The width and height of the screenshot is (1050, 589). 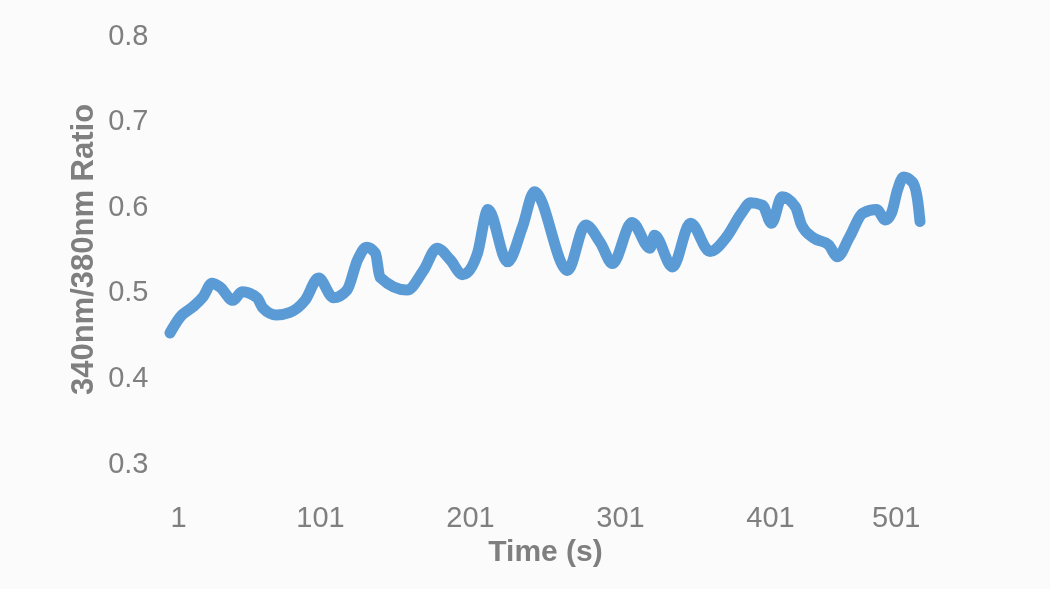 What do you see at coordinates (128, 291) in the screenshot?
I see `y-tick-label: 0.5` at bounding box center [128, 291].